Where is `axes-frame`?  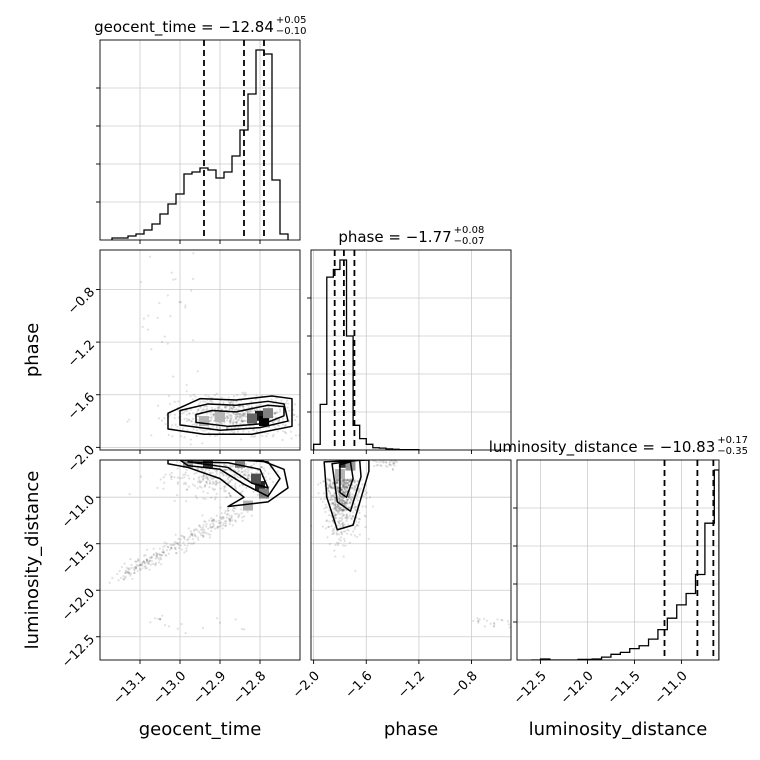
axes-frame is located at coordinates (411, 350).